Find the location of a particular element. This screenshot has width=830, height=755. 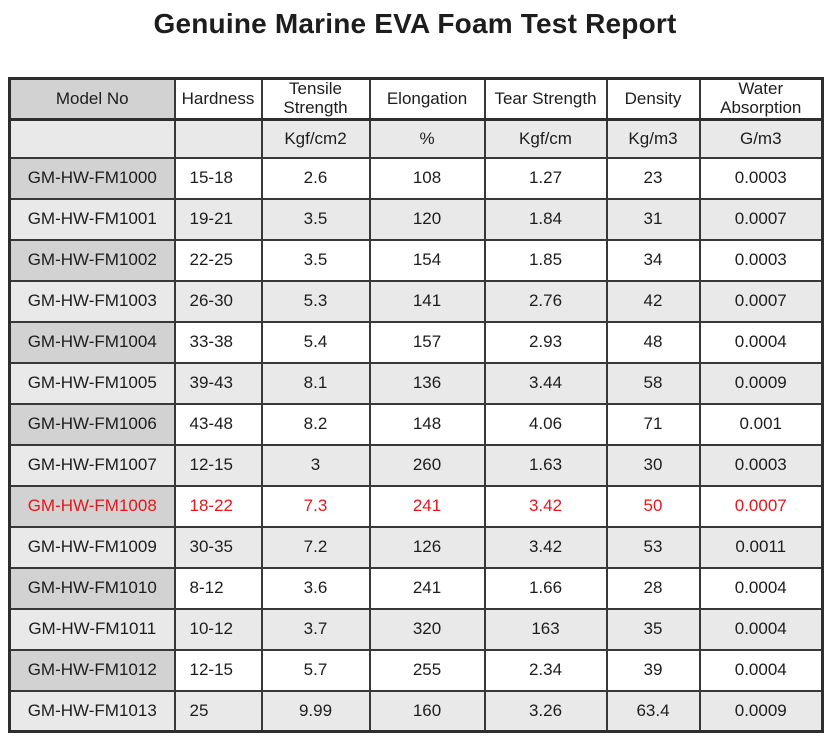

density-cell: 53 is located at coordinates (653, 547).